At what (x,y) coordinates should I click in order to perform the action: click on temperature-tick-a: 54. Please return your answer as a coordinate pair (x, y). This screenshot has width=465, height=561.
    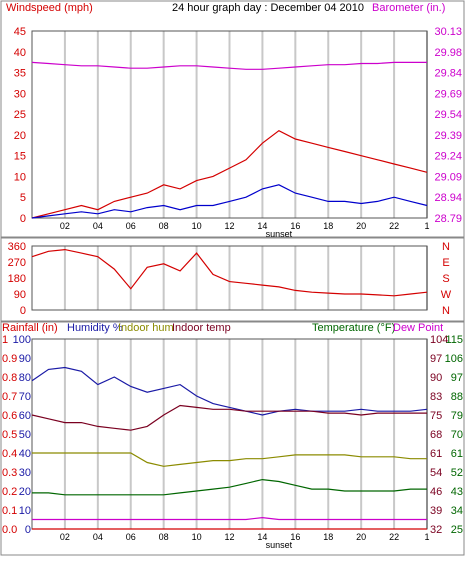
    Looking at the image, I should click on (436, 473).